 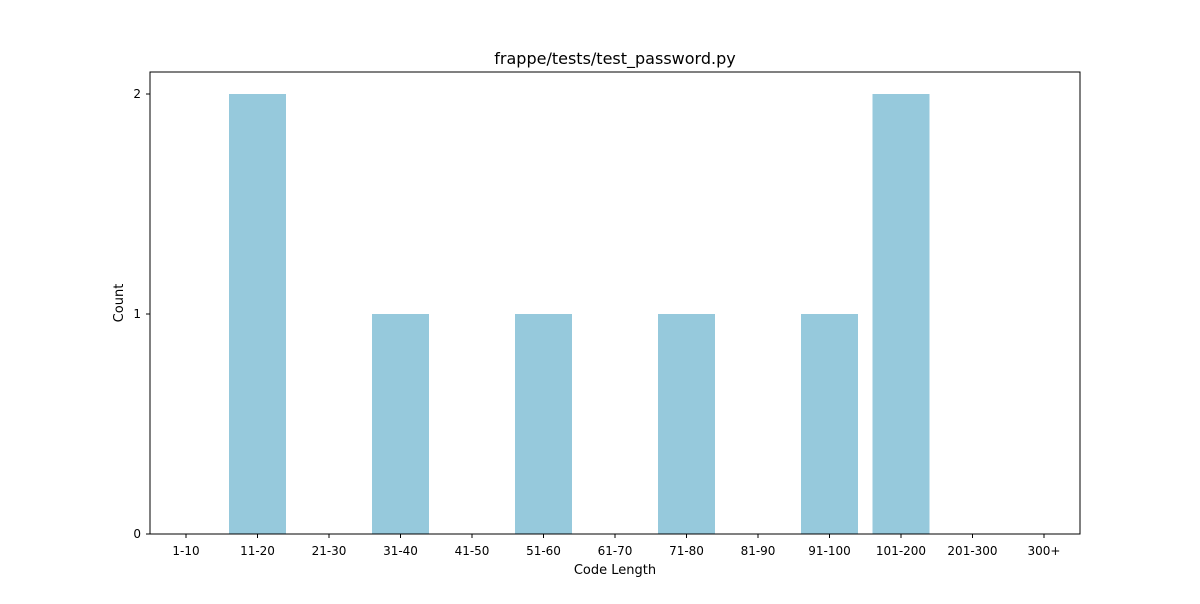 I want to click on x-tick-label: 71-80, so click(x=686, y=551).